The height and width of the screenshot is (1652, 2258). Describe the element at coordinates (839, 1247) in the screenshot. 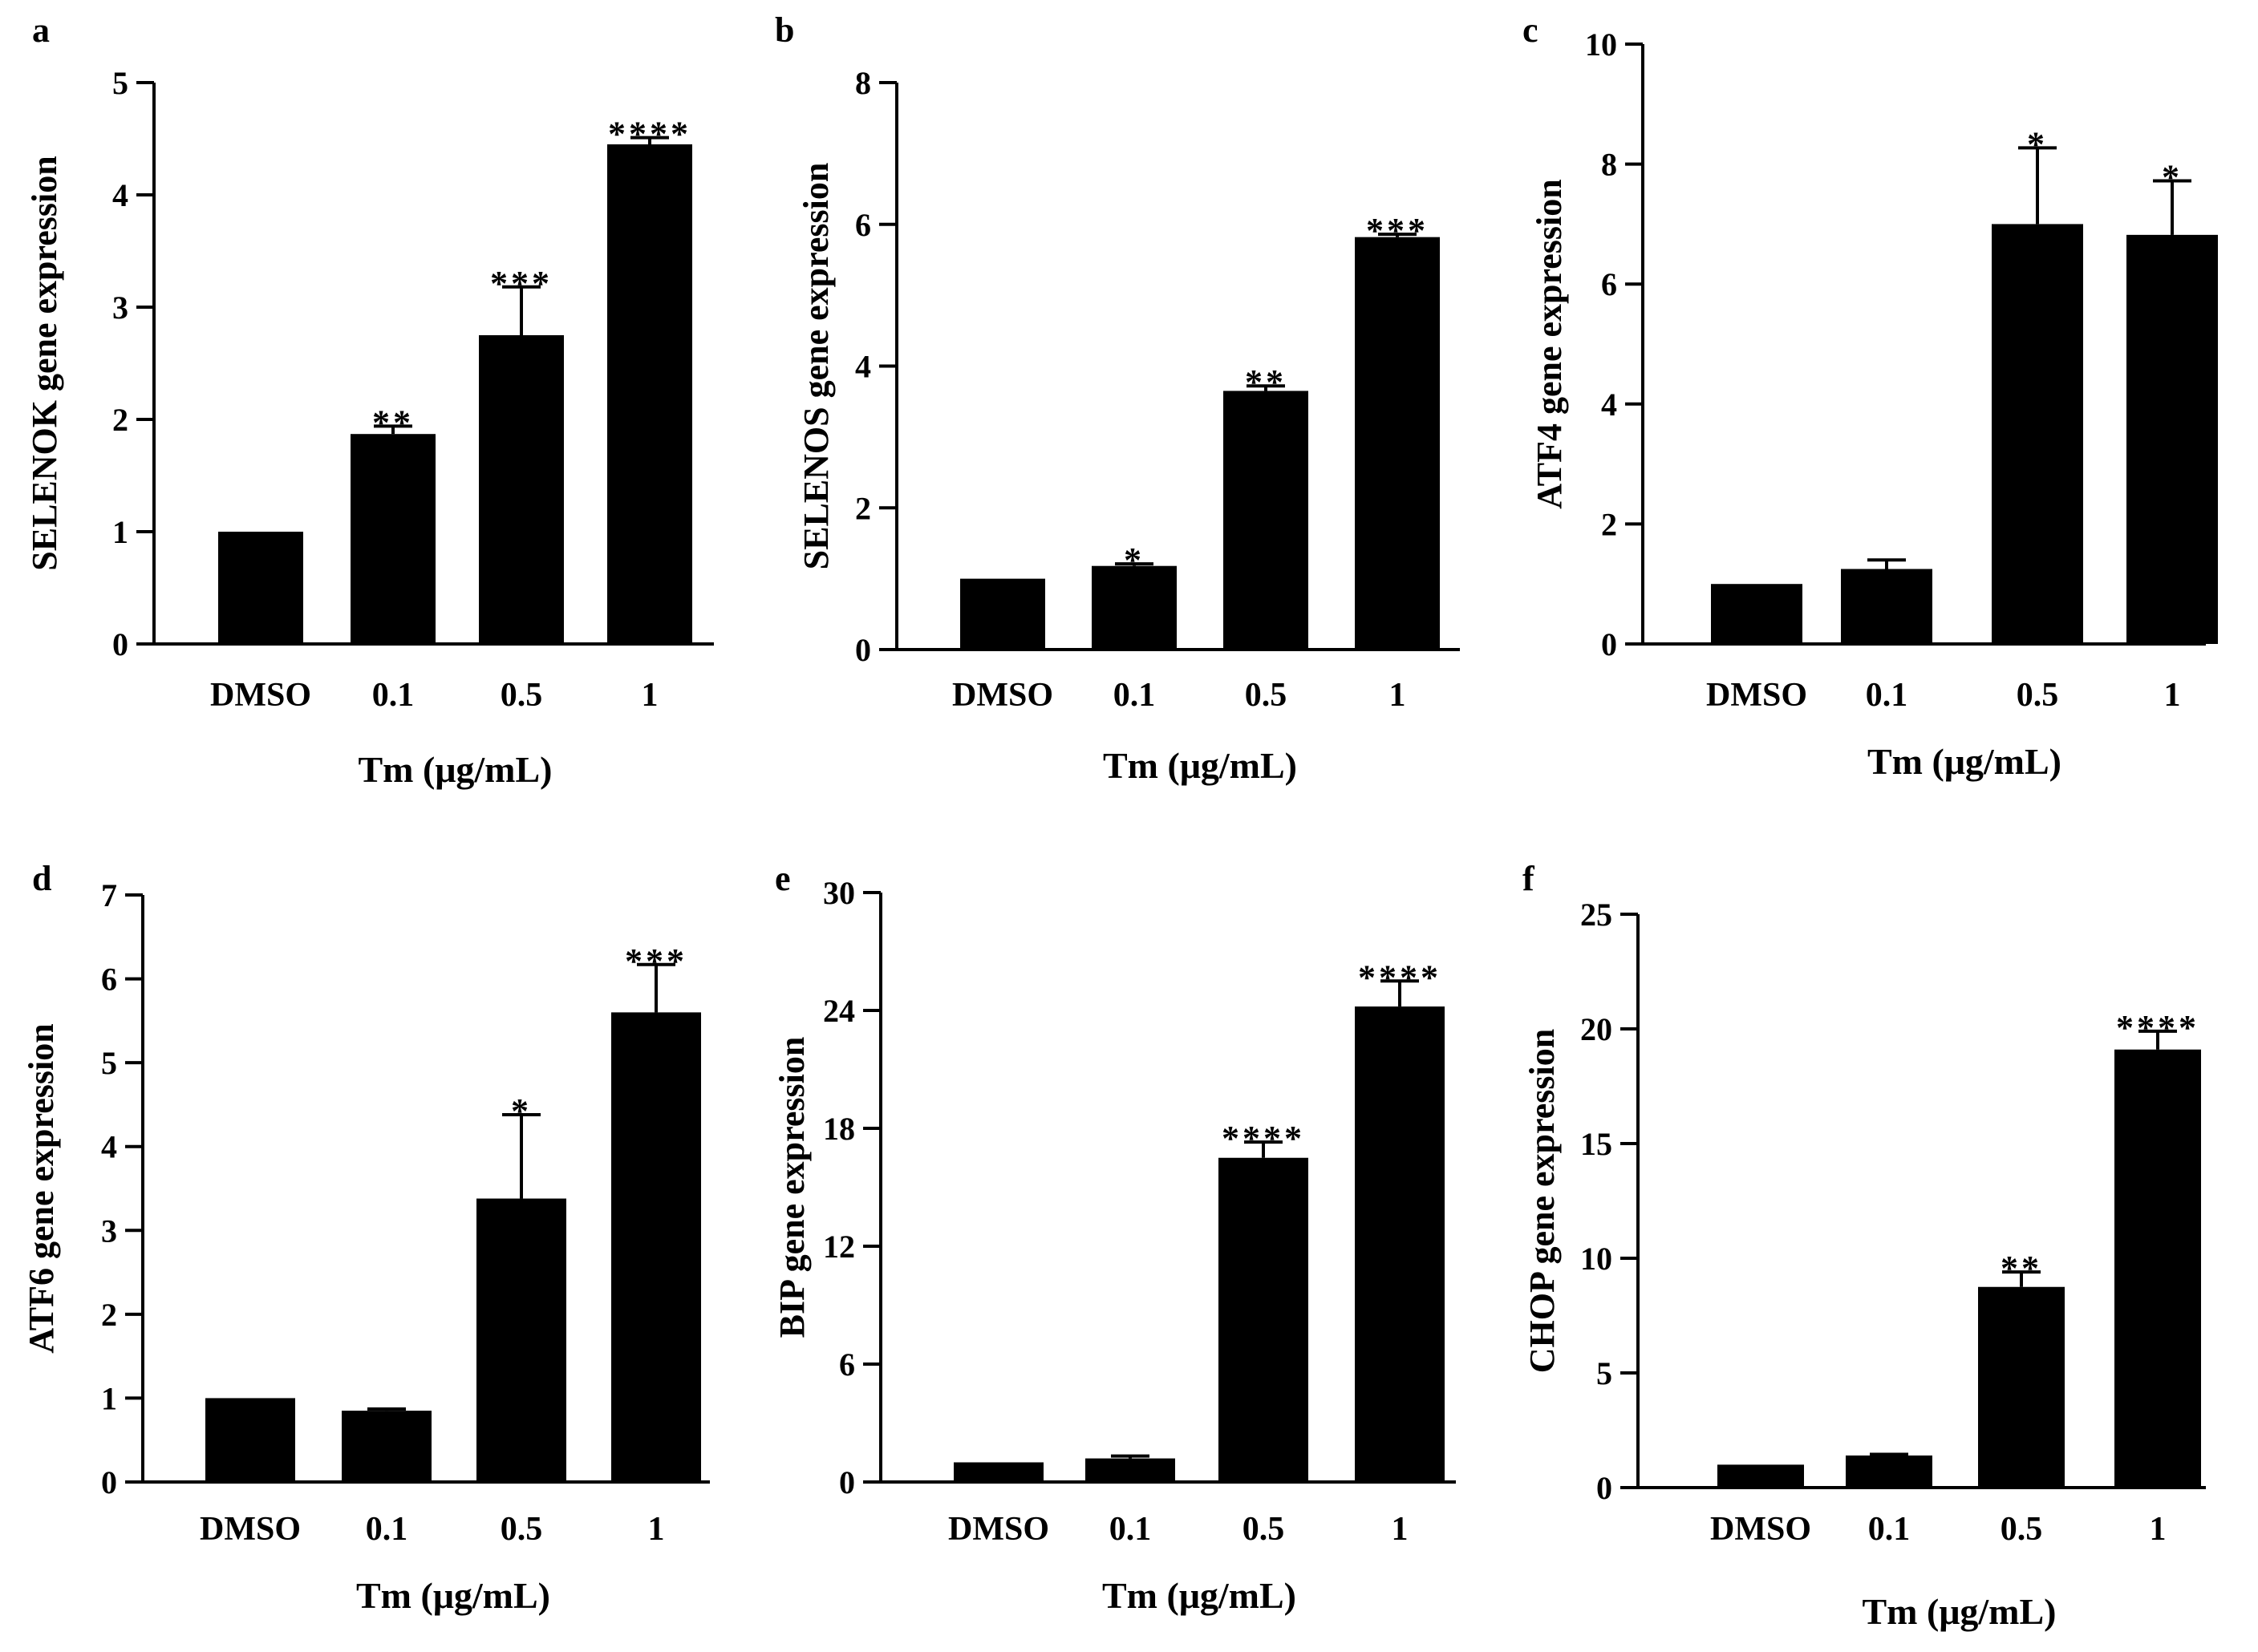

I see `y-tick-label: 12` at that location.